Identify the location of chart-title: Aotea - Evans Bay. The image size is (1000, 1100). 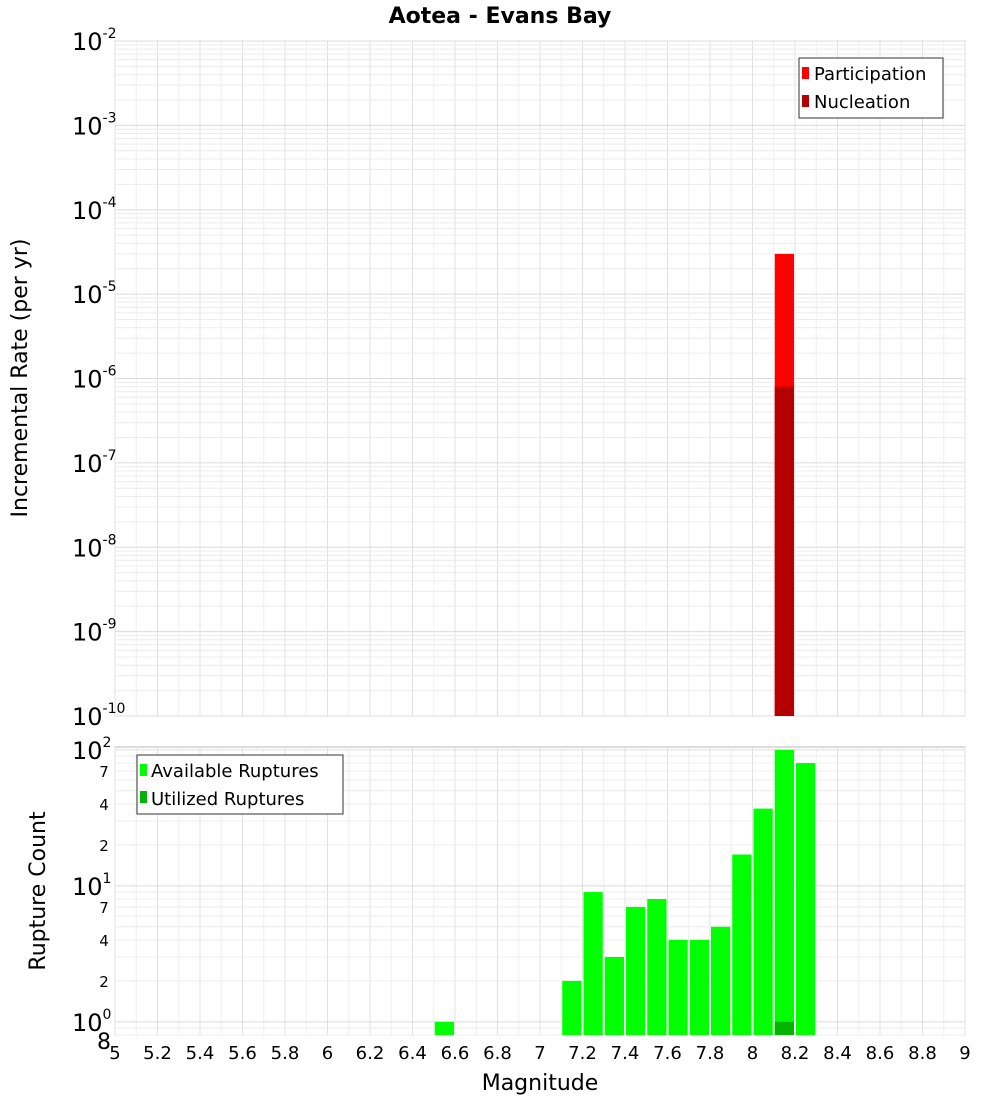
(500, 16).